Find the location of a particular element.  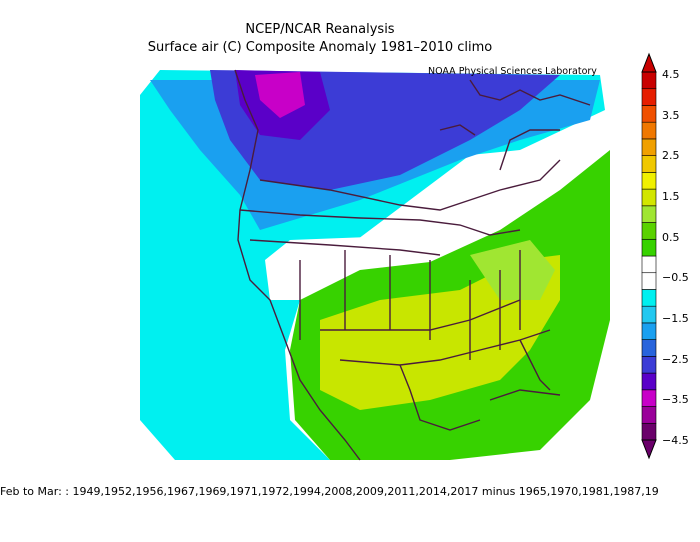

colorbar-tick-label: 1.5 is located at coordinates (671, 196).